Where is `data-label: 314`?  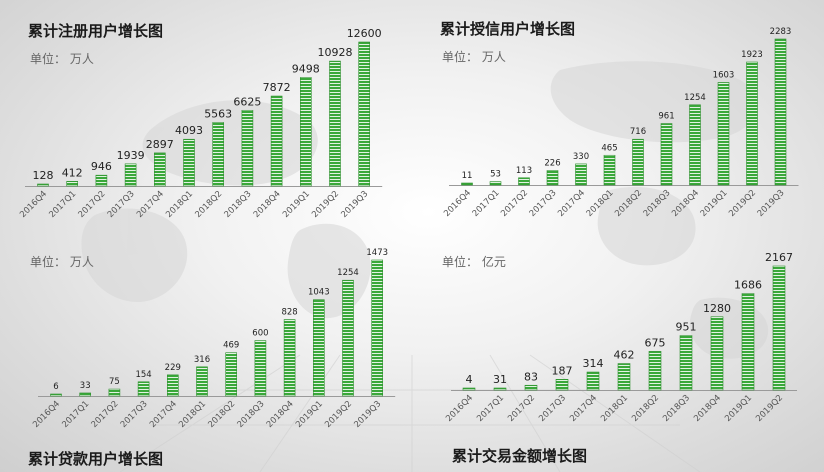 data-label: 314 is located at coordinates (593, 363).